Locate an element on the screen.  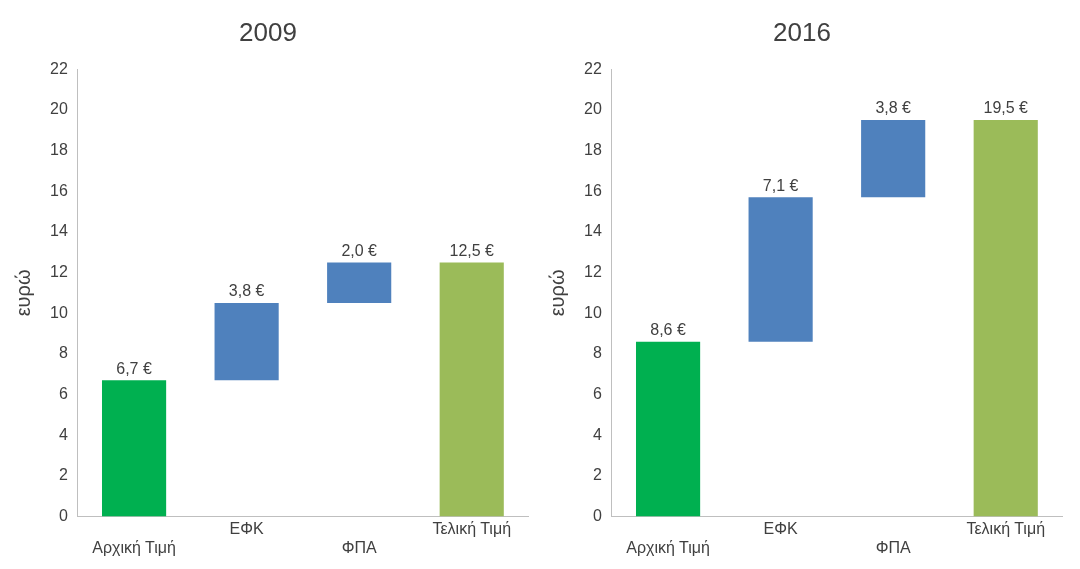
data-label: 19,5 € is located at coordinates (1006, 108).